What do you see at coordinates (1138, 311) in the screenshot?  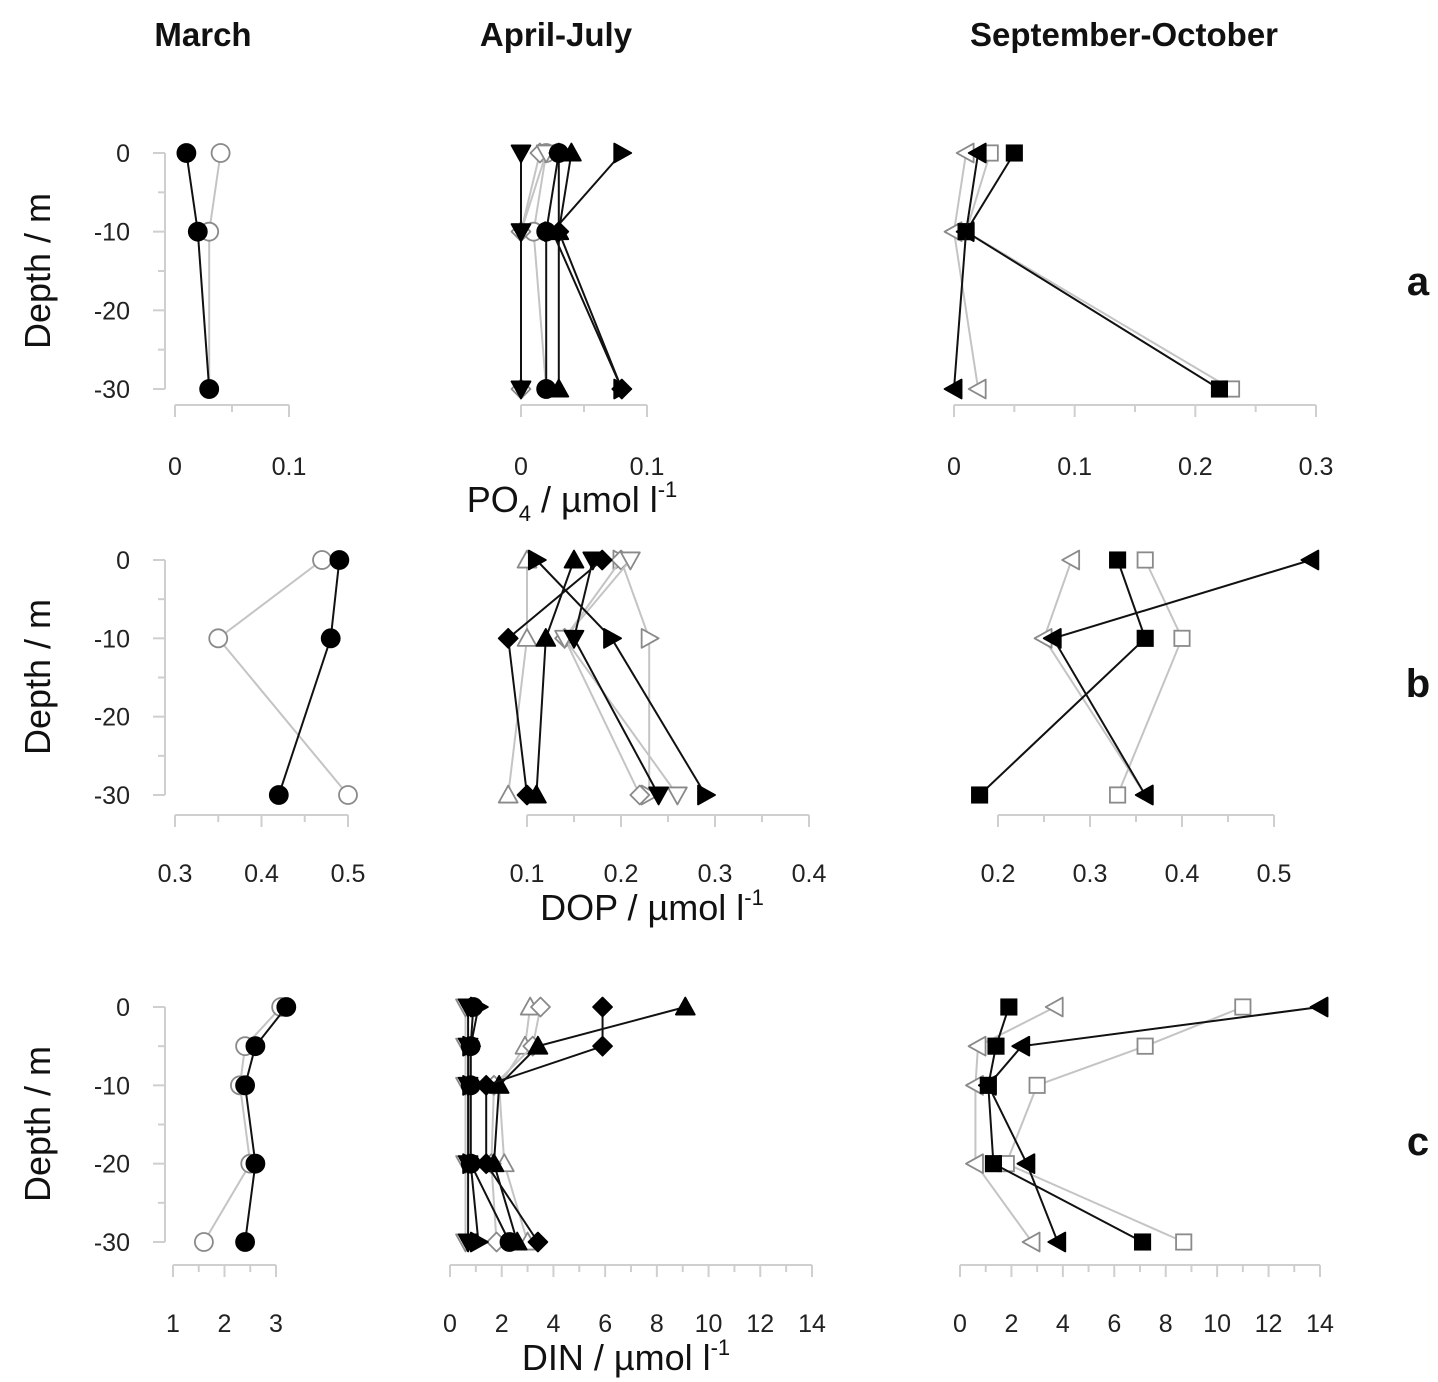 I see `panel-a-sept: 0 0.1 0.2 0.3` at bounding box center [1138, 311].